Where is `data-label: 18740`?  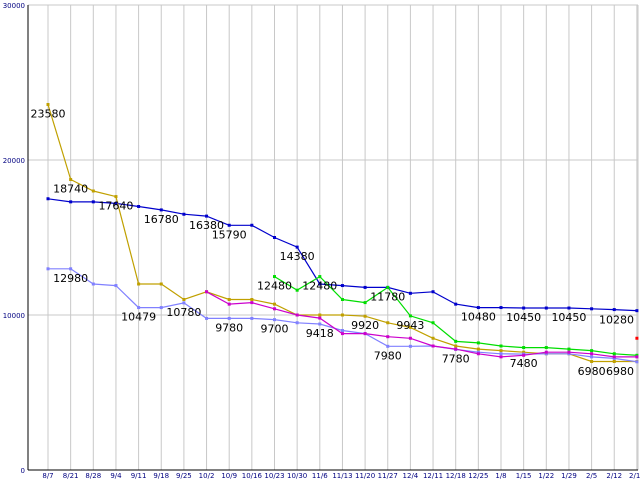 data-label: 18740 is located at coordinates (70, 189).